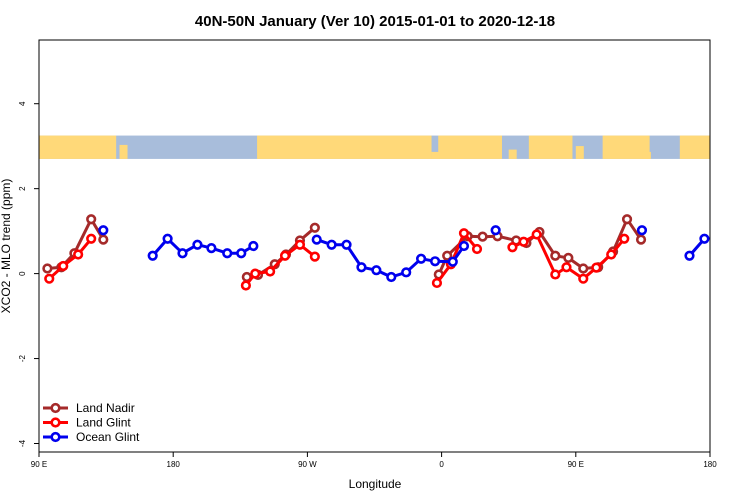 The height and width of the screenshot is (500, 750). Describe the element at coordinates (22, 443) in the screenshot. I see `y-tick-label-4: -4` at that location.